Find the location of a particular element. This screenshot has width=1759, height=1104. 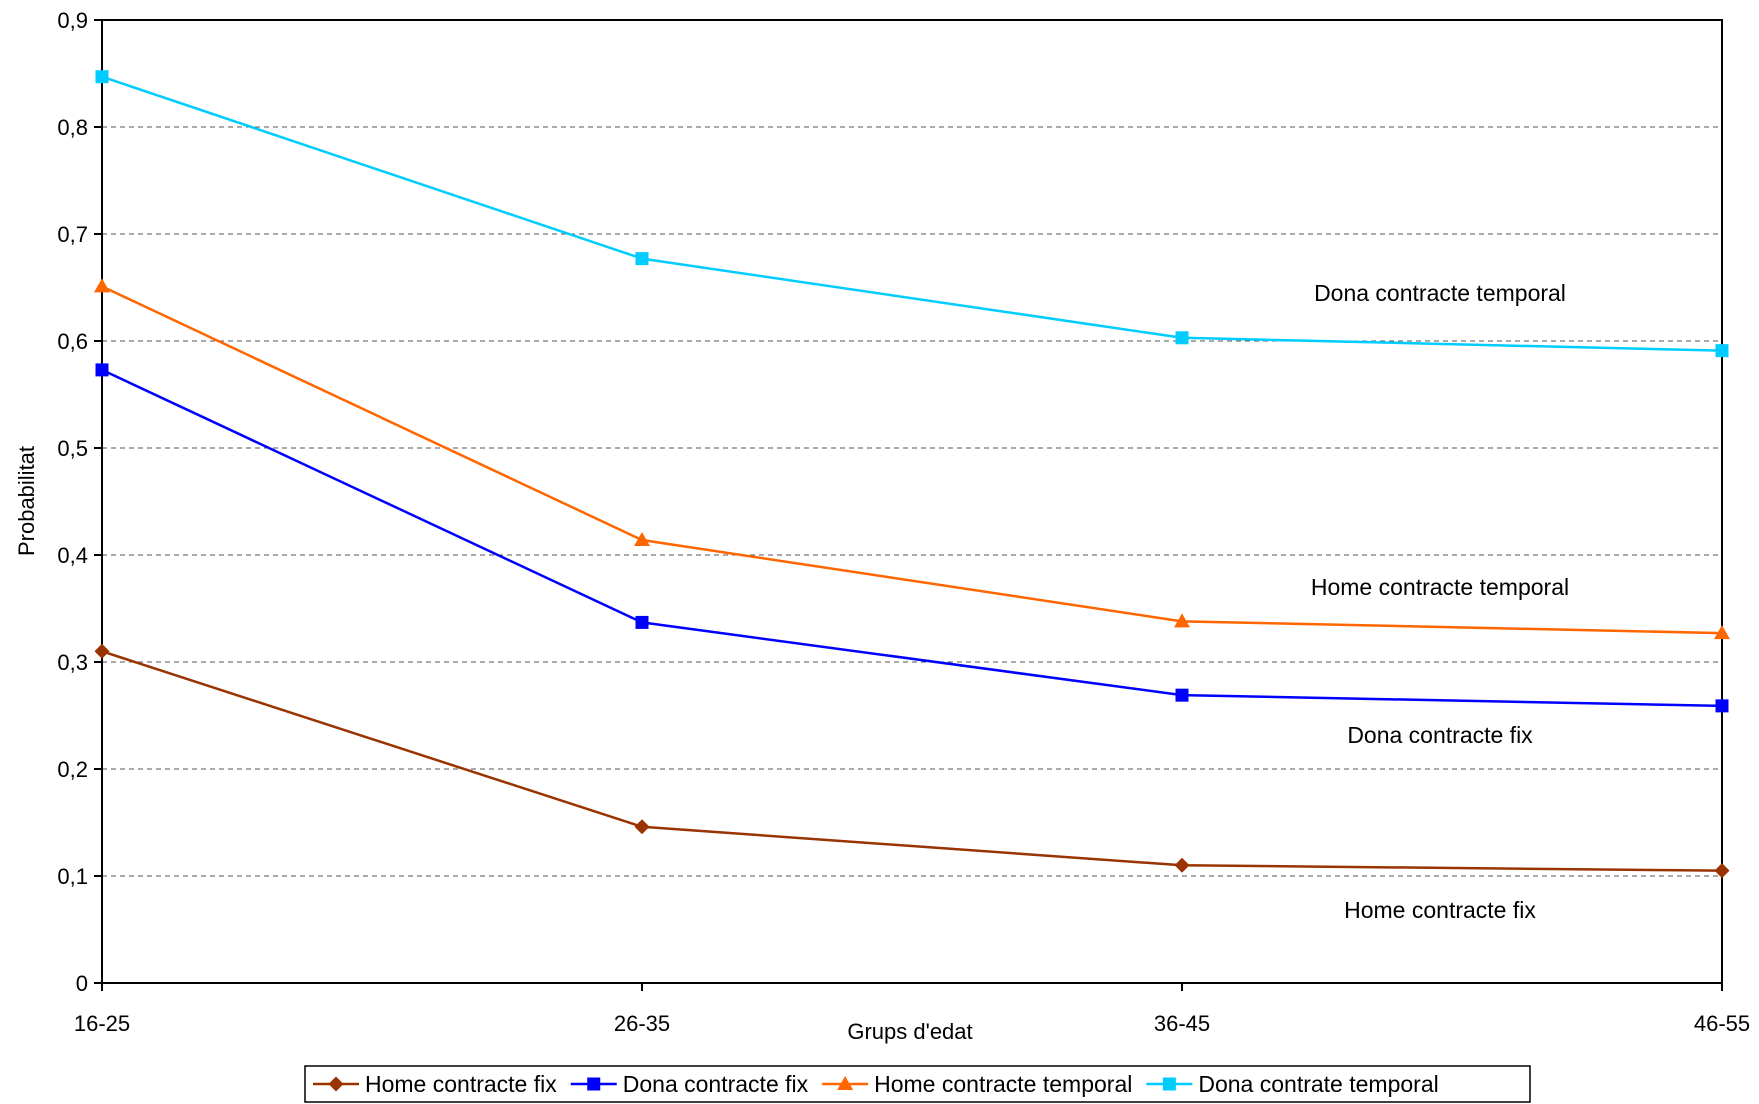

legend-box is located at coordinates (917, 1084).